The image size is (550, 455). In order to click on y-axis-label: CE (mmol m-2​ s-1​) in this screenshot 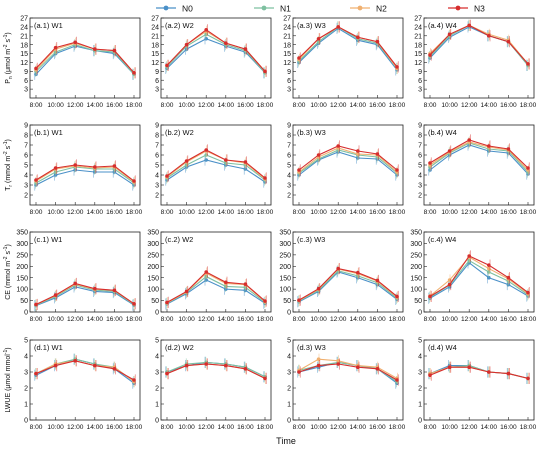, I will do `click(7, 272)`.